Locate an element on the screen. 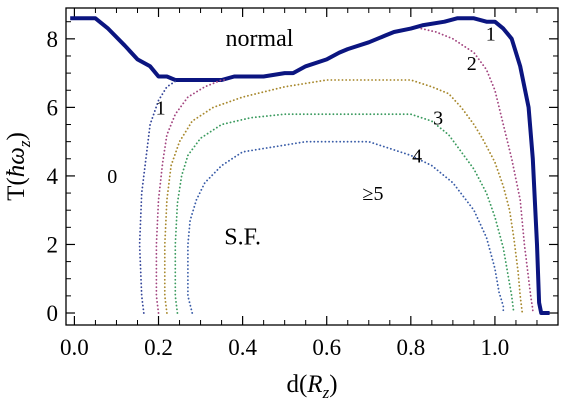  x-axis-label-prefix: d( is located at coordinates (296, 384).